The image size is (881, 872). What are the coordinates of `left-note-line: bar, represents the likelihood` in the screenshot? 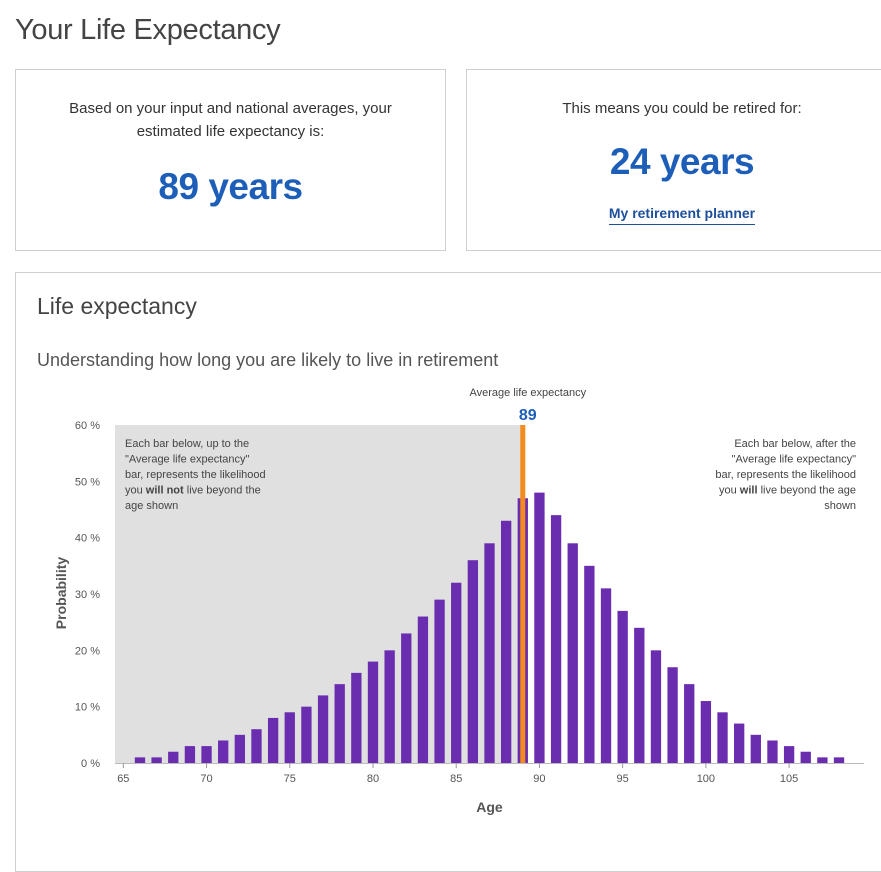 It's located at (195, 475).